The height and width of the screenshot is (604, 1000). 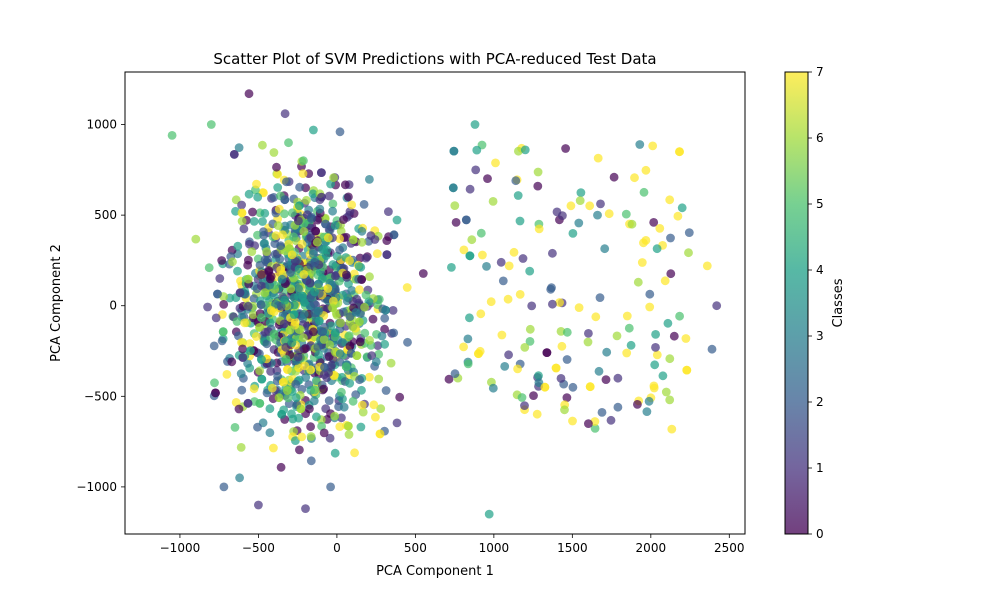 I want to click on y-tick-label: −500, so click(x=100, y=396).